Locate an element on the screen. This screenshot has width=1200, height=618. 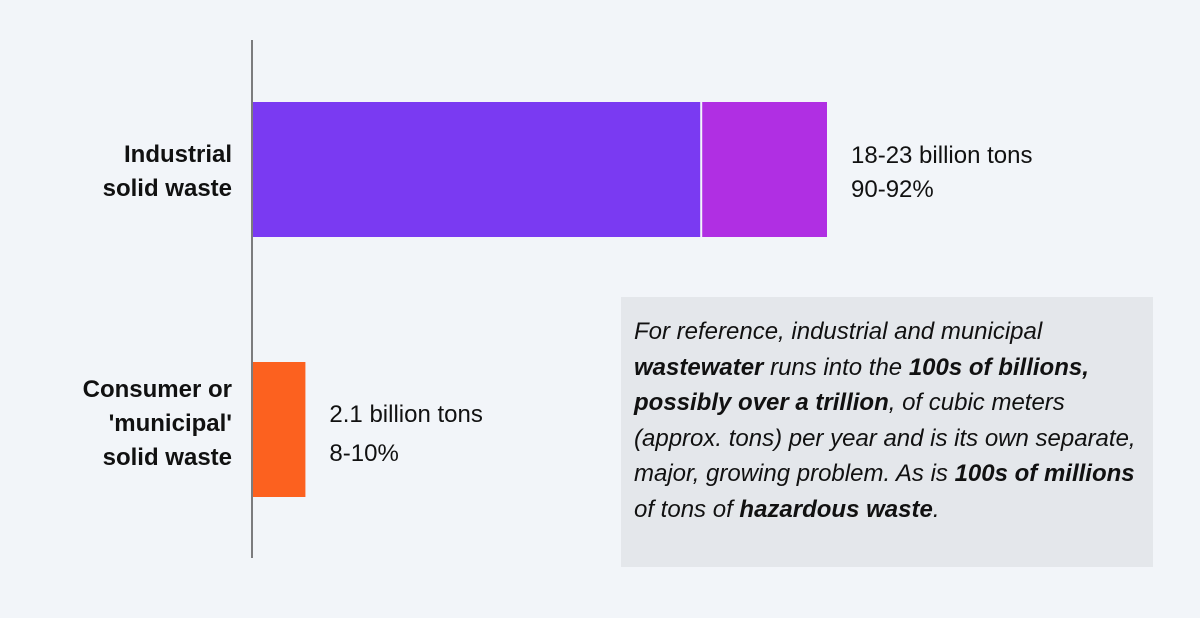
note-text: runs into the is located at coordinates (836, 367).